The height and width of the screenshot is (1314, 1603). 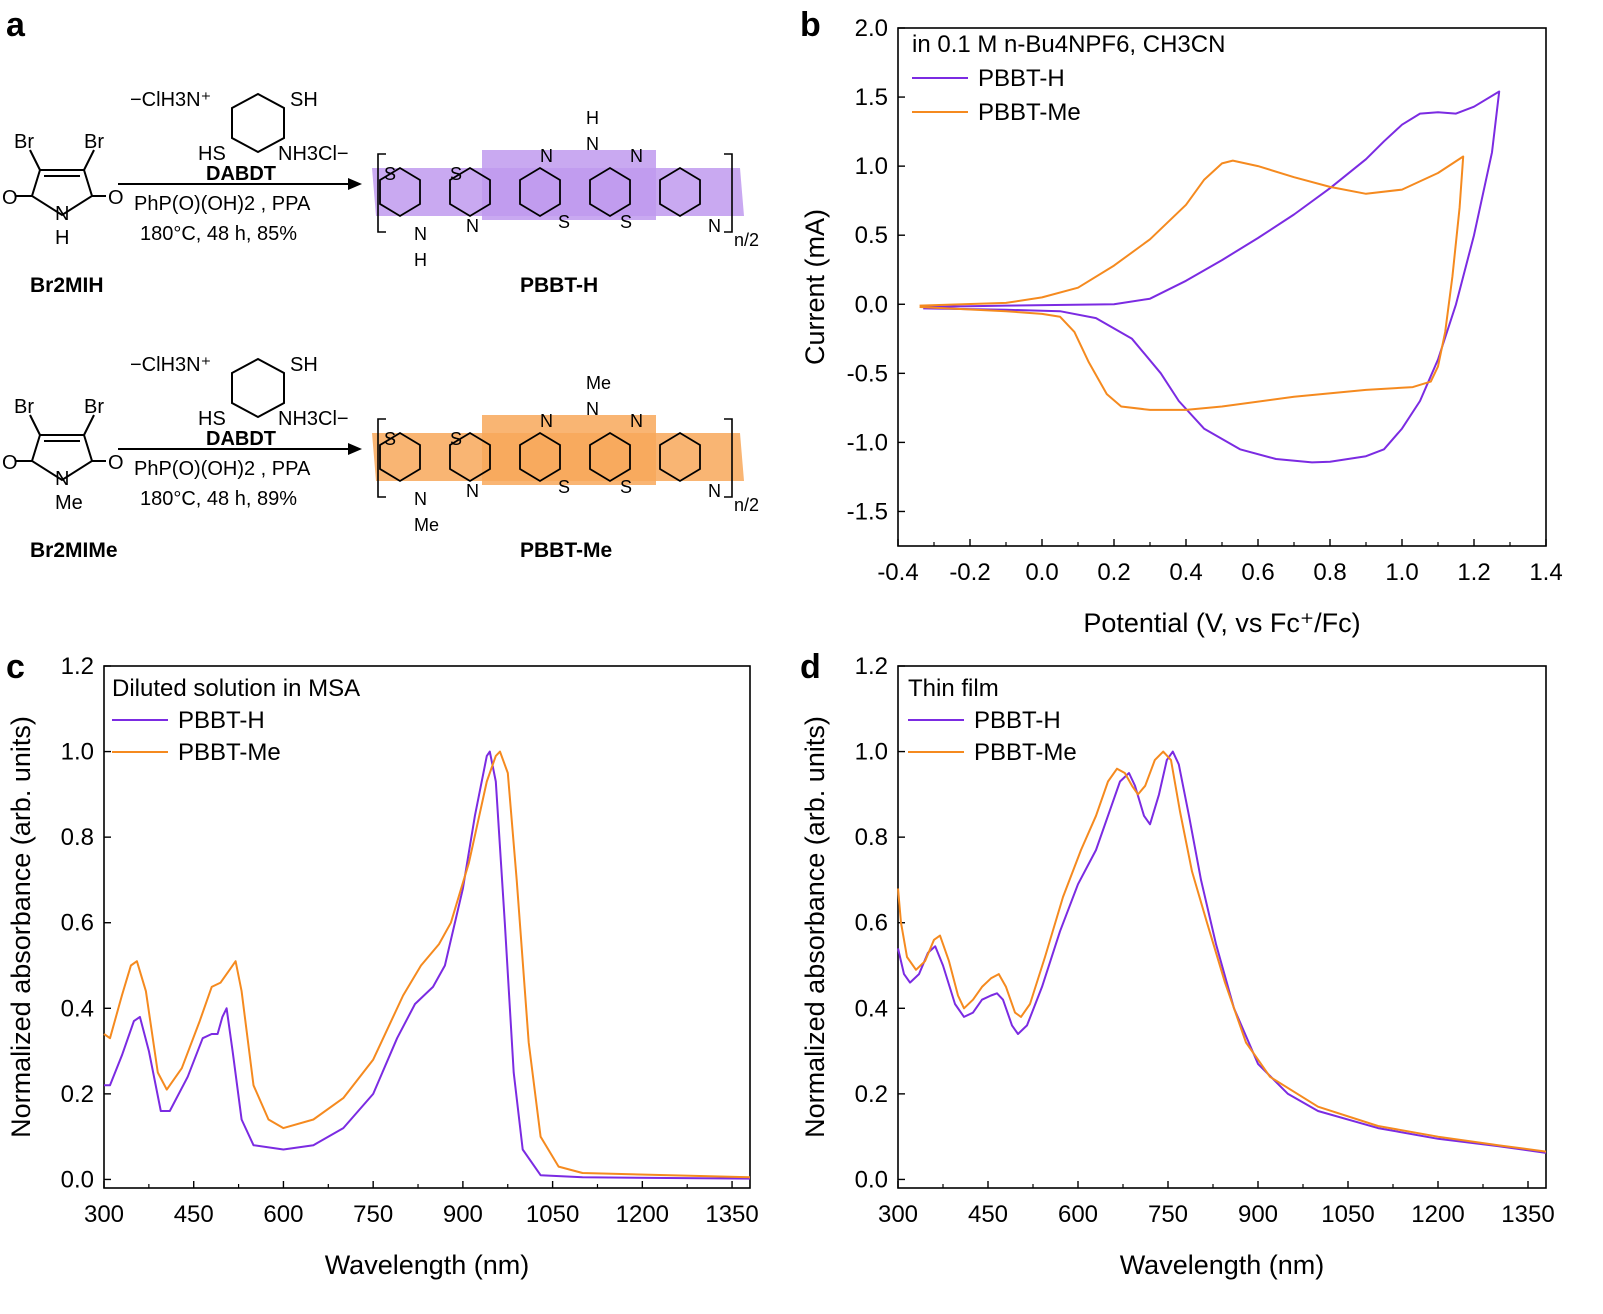 What do you see at coordinates (1329, 572) in the screenshot?
I see `x-tick-label: 0.8` at bounding box center [1329, 572].